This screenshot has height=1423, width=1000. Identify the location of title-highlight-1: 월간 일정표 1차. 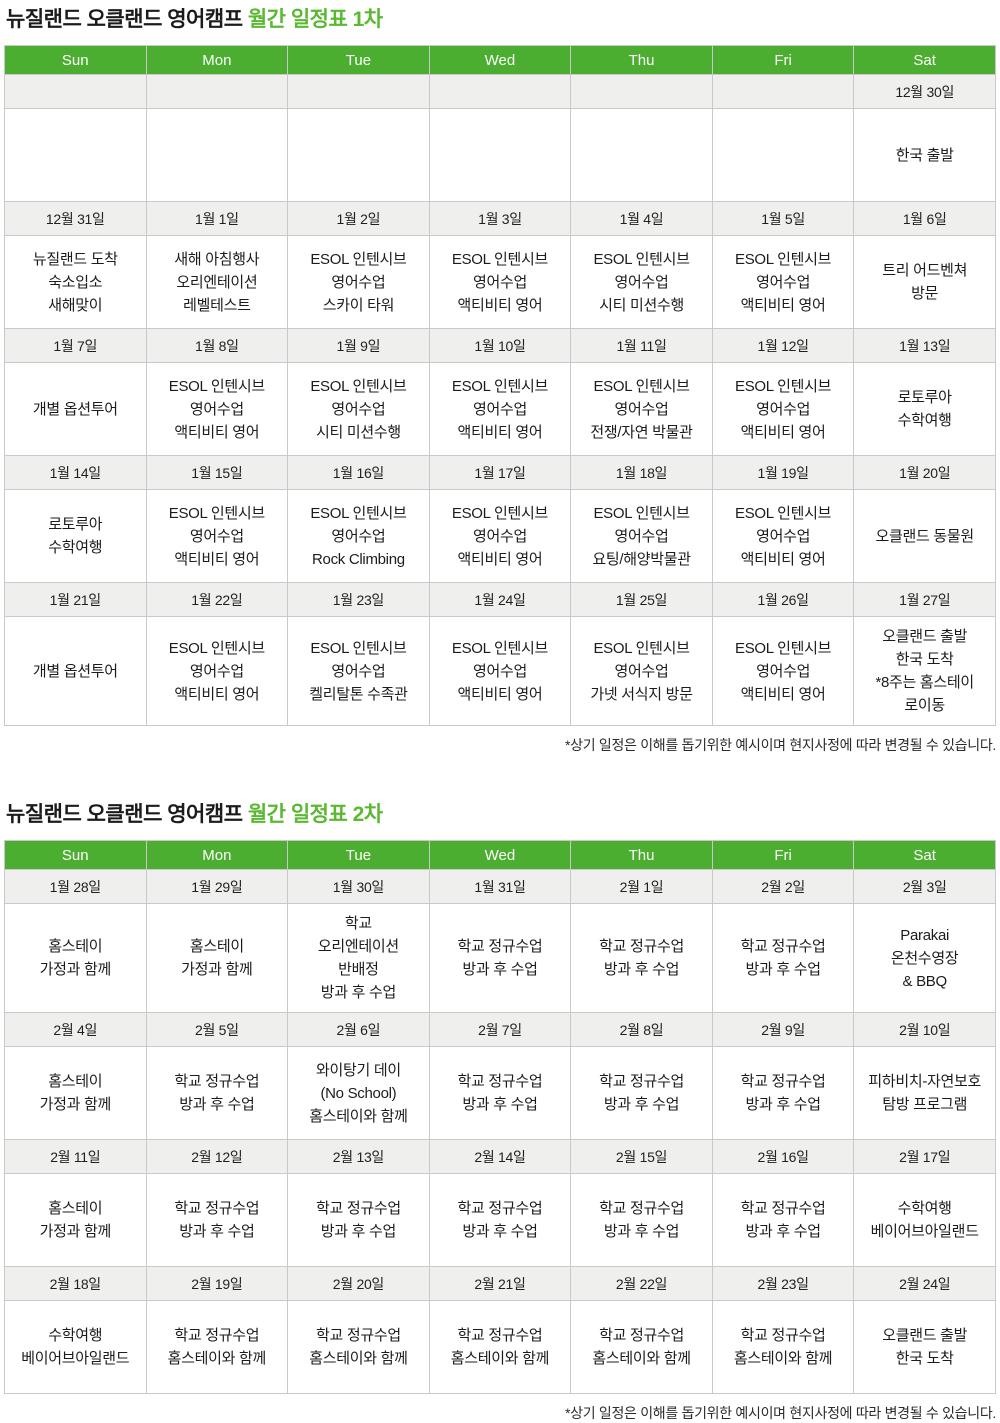
(315, 19).